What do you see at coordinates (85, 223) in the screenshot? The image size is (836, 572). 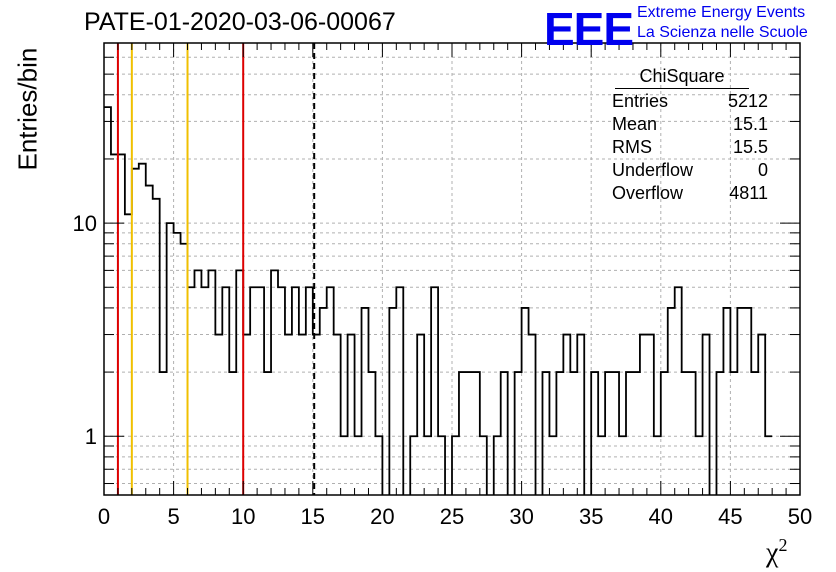 I see `y-tick-label: 10` at bounding box center [85, 223].